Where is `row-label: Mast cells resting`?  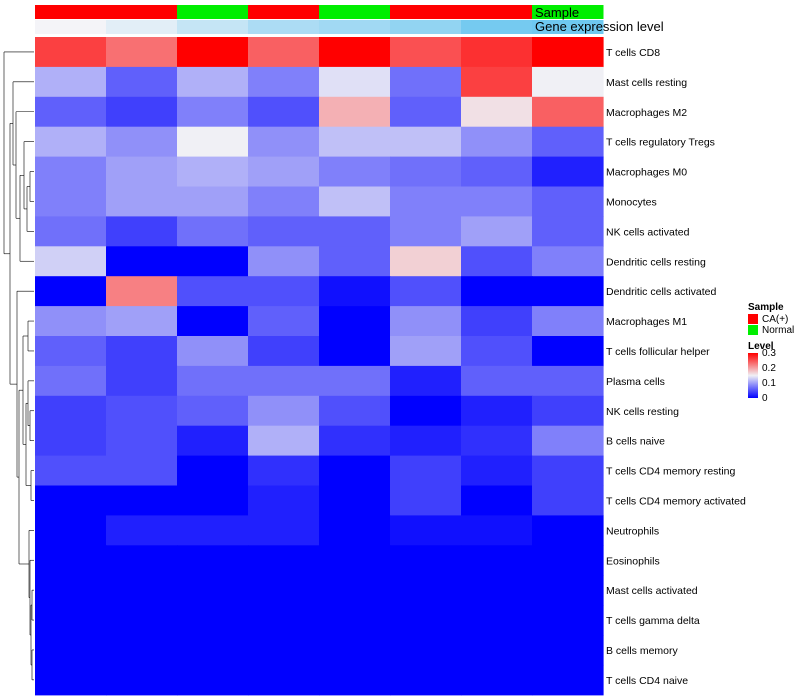
row-label: Mast cells resting is located at coordinates (646, 83).